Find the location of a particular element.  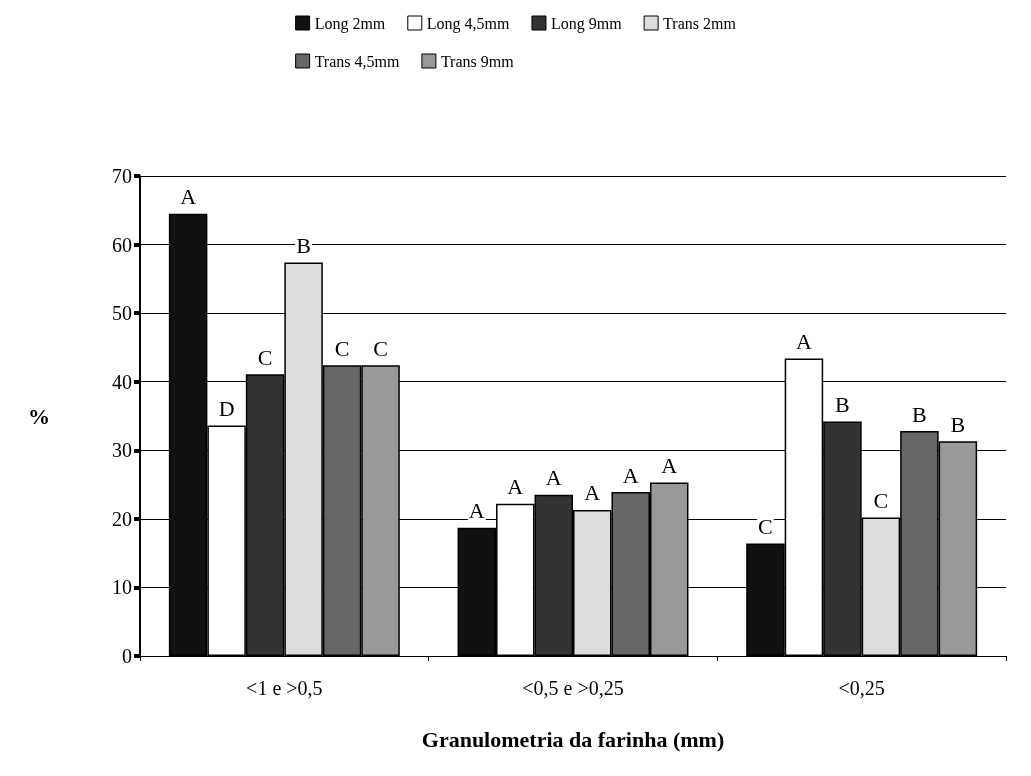

y-tick-label: 30 is located at coordinates (122, 450).